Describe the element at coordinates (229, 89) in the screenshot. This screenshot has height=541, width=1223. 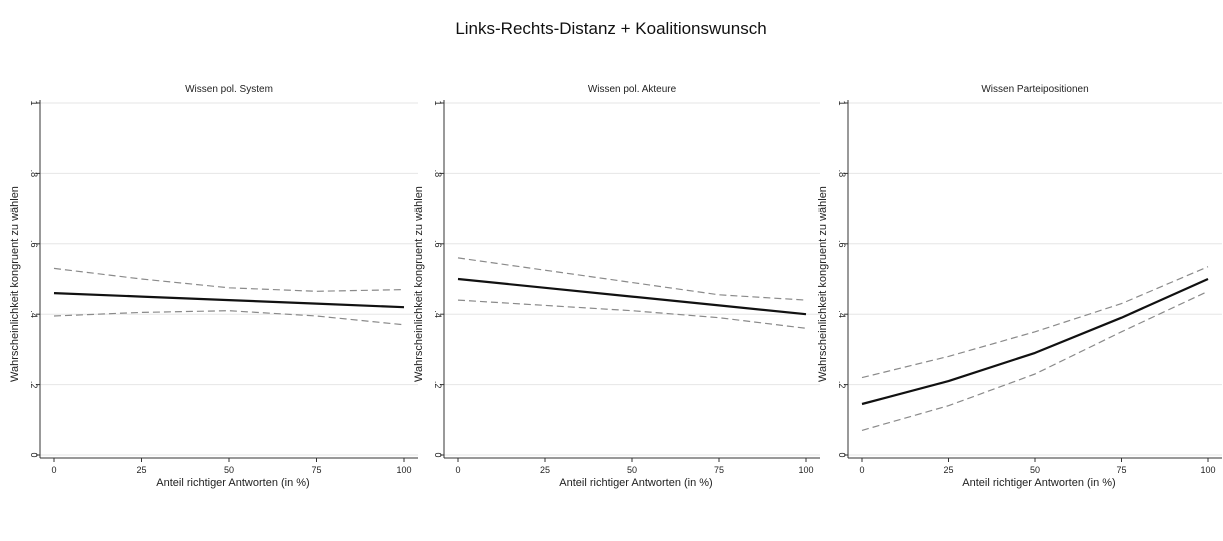
I see `panel-title: Wissen pol. System` at that location.